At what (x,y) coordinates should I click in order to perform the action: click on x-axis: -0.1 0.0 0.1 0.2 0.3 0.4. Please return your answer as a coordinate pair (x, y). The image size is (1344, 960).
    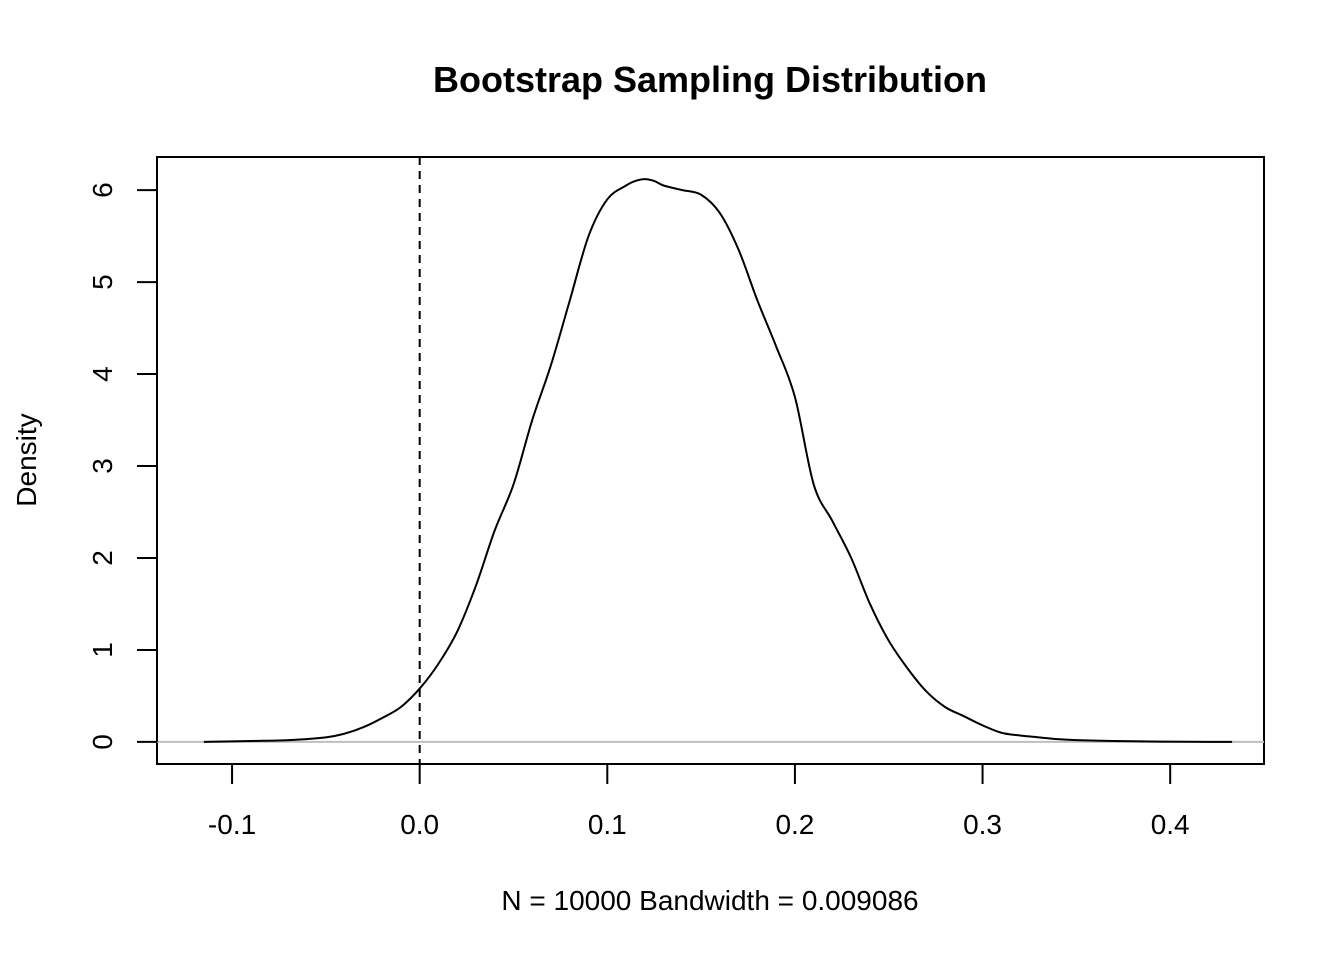
    Looking at the image, I should click on (699, 801).